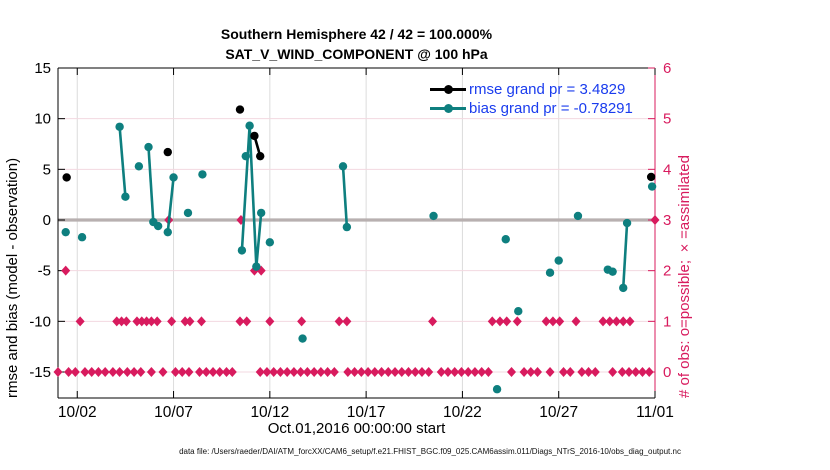 Image resolution: width=830 pixels, height=470 pixels. What do you see at coordinates (47, 220) in the screenshot?
I see `y-left-tick-label: 0` at bounding box center [47, 220].